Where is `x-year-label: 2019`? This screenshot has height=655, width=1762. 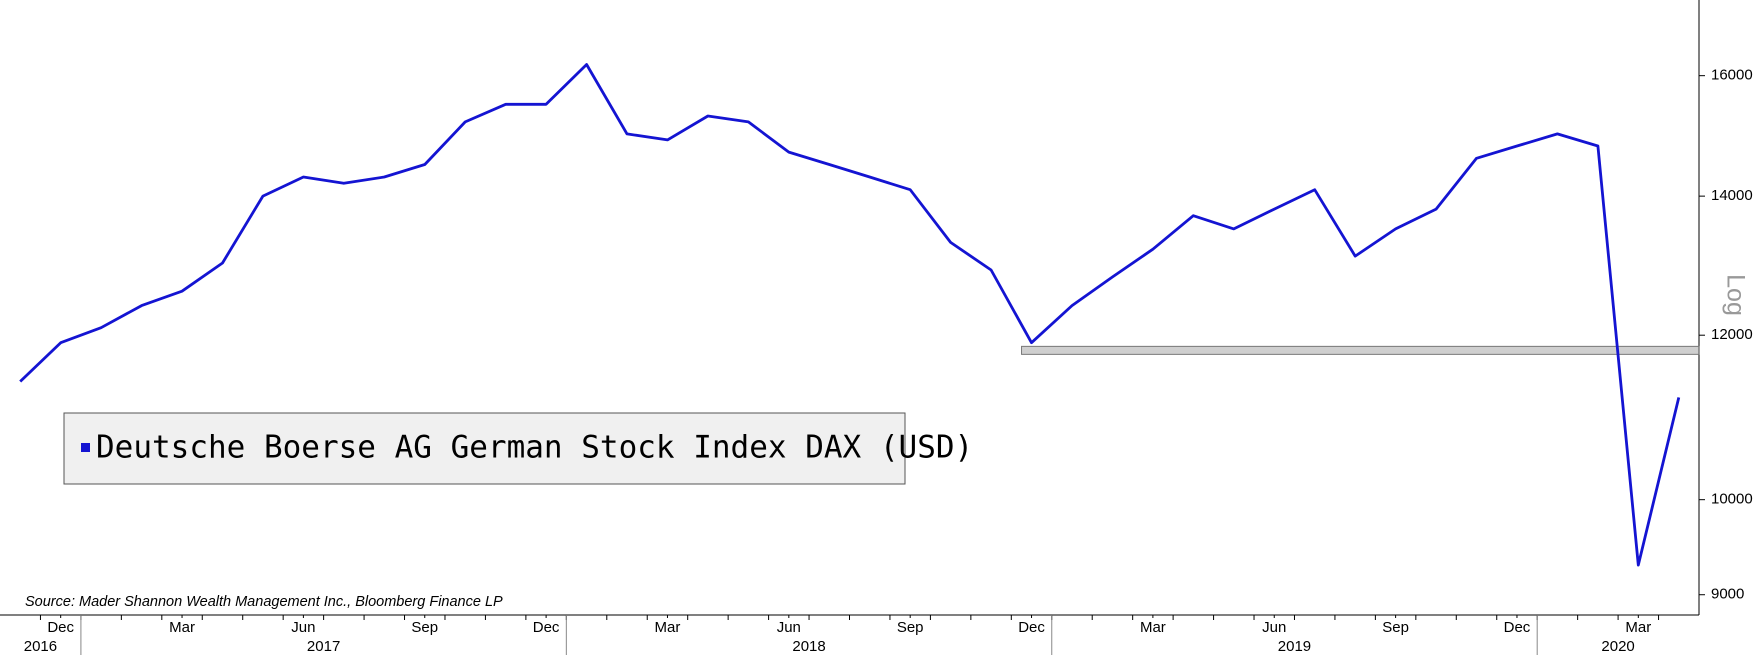 x-year-label: 2019 is located at coordinates (1294, 646).